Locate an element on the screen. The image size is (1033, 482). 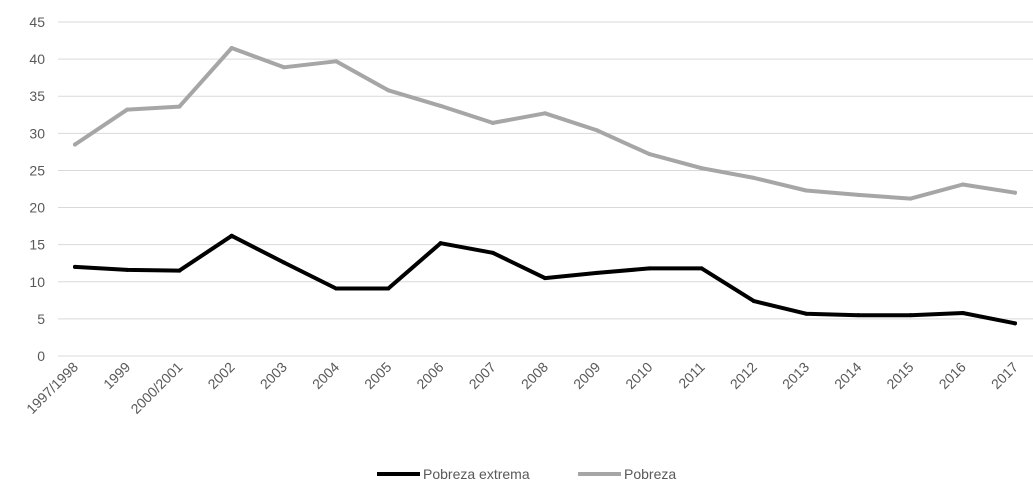
x-tick-label: 2010 is located at coordinates (638, 375).